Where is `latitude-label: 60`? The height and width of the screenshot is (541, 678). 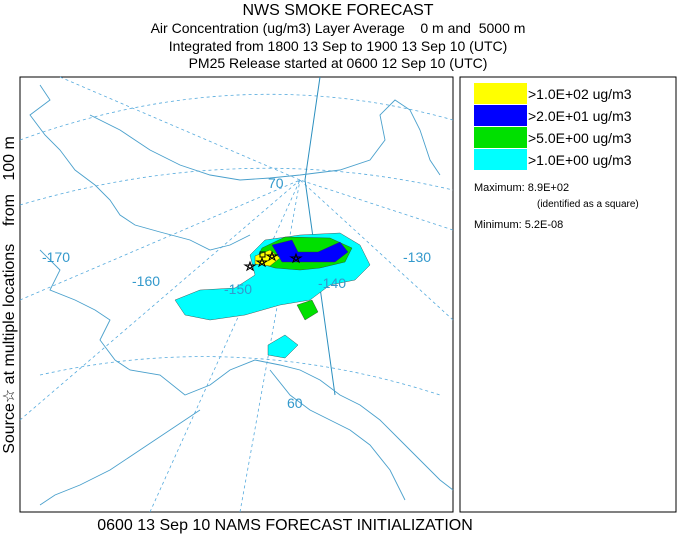 latitude-label: 60 is located at coordinates (295, 403).